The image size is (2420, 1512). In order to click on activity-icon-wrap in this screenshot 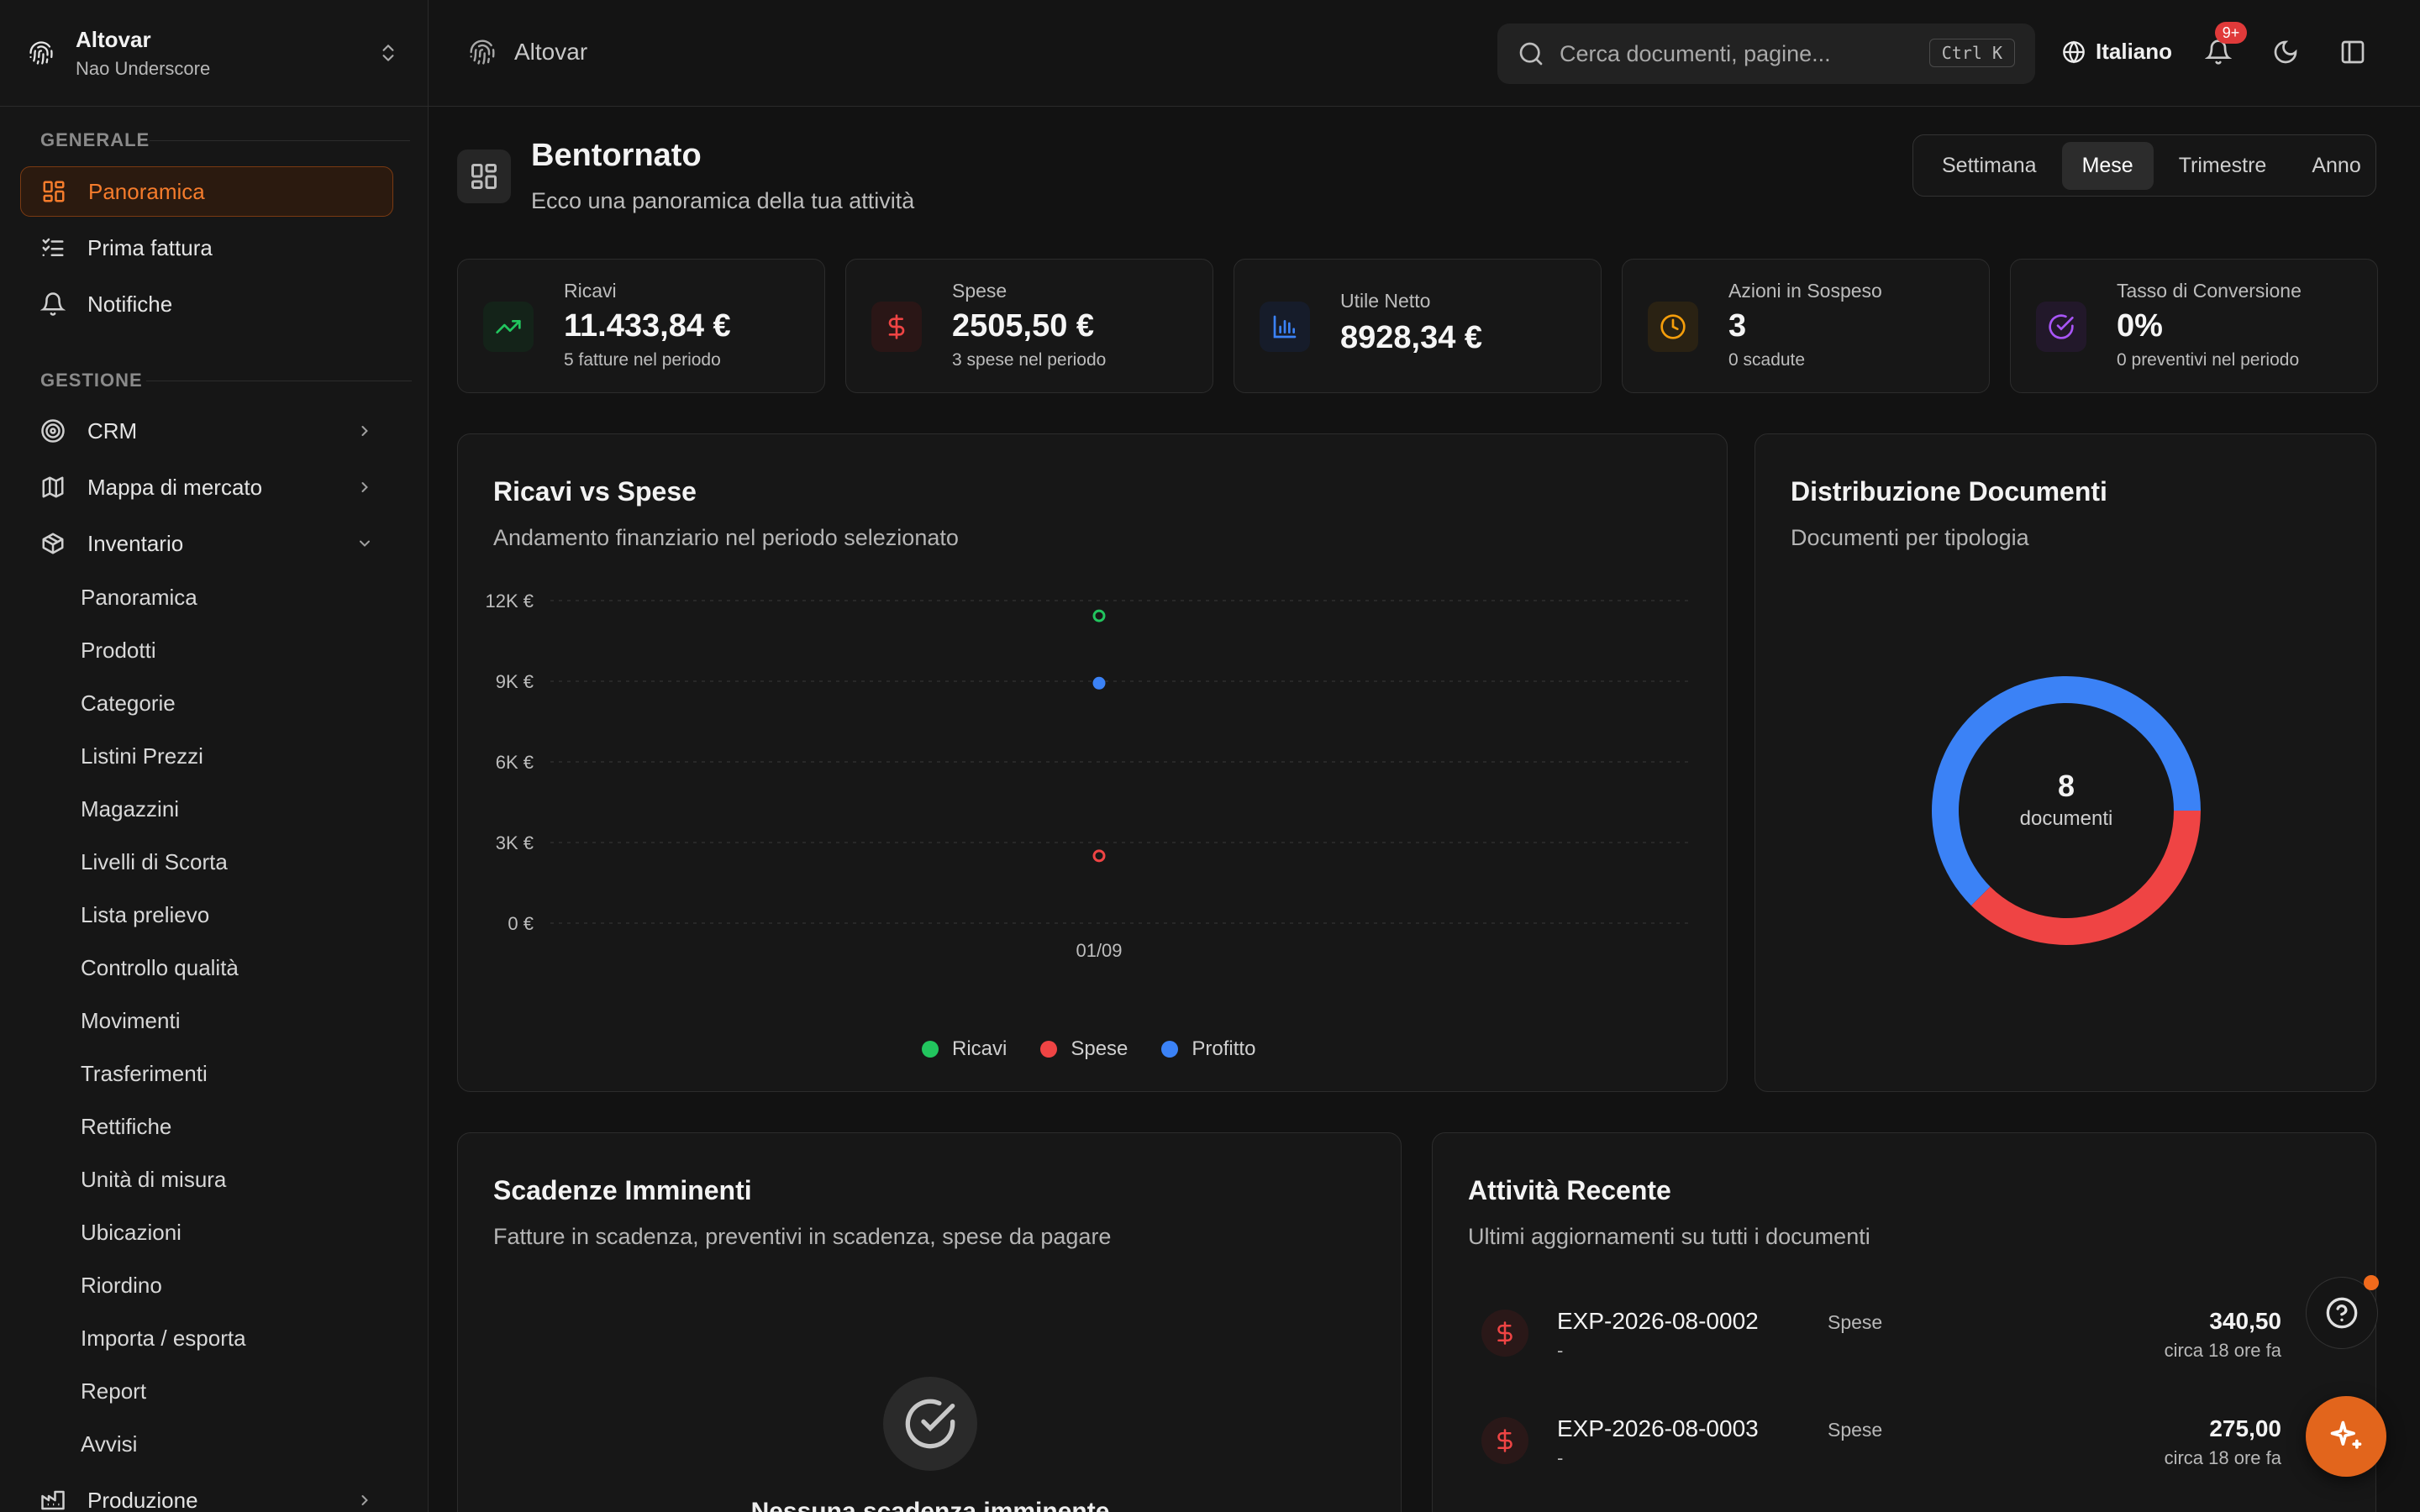, I will do `click(1504, 1333)`.